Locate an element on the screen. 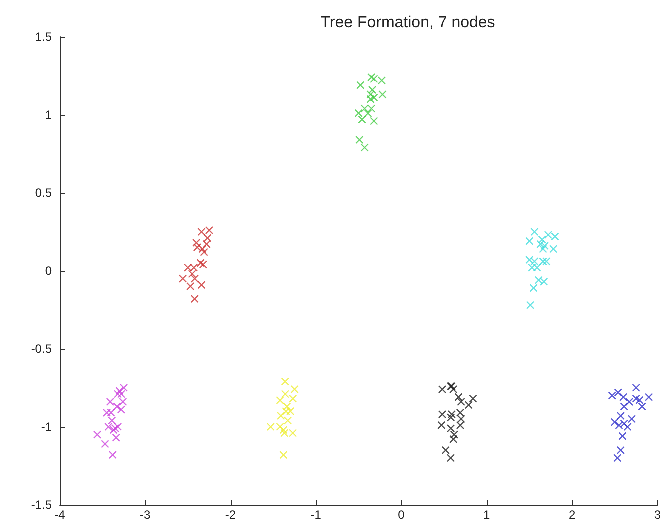 Image resolution: width=664 pixels, height=529 pixels. y-tick-label: -1.5 is located at coordinates (41, 505).